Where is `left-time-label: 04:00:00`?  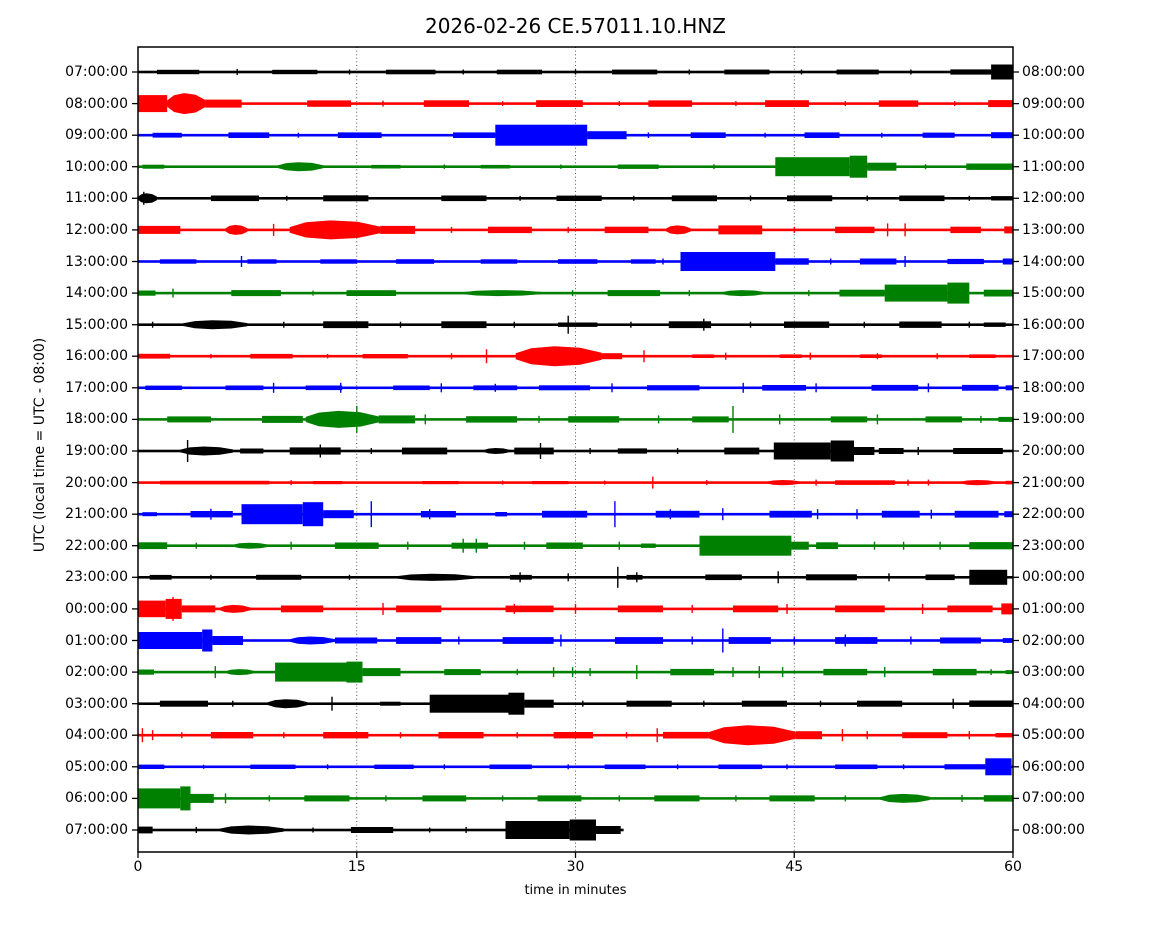
left-time-label: 04:00:00 is located at coordinates (96, 735).